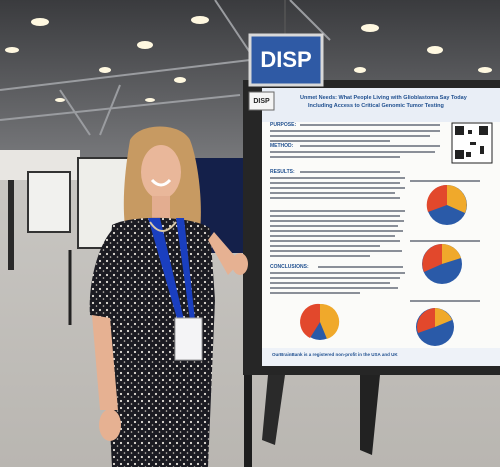  I want to click on card-label: DISP, so click(261, 101).